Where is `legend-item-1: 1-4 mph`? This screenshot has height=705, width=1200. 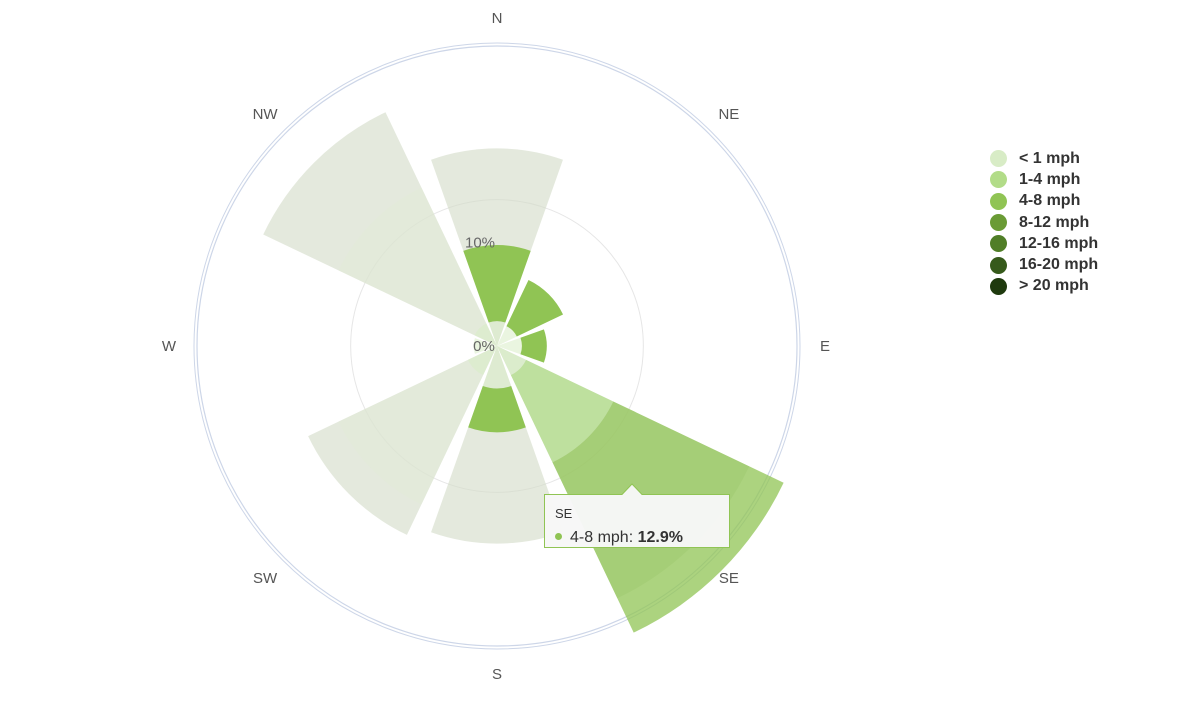 legend-item-1: 1-4 mph is located at coordinates (1044, 179).